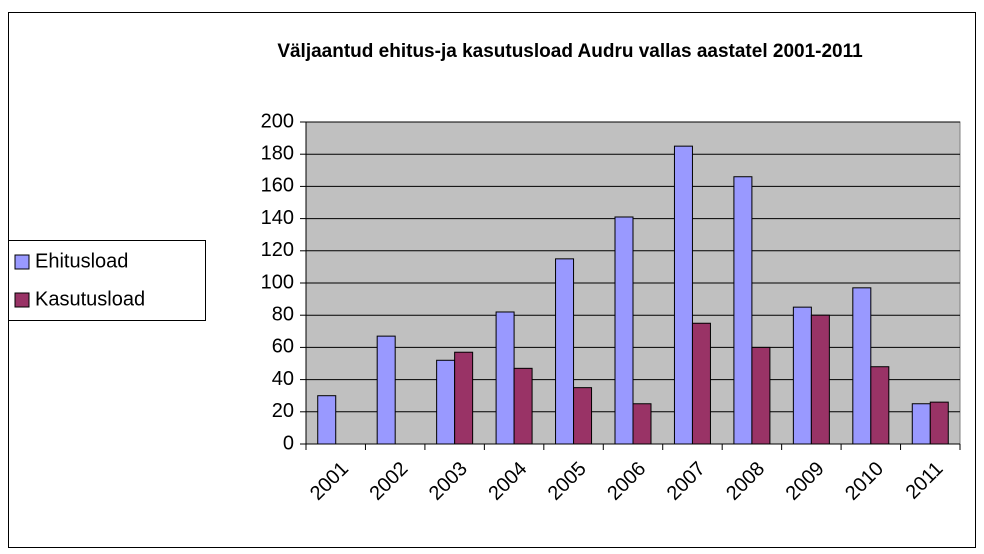 Image resolution: width=984 pixels, height=554 pixels. I want to click on legend-box, so click(107, 280).